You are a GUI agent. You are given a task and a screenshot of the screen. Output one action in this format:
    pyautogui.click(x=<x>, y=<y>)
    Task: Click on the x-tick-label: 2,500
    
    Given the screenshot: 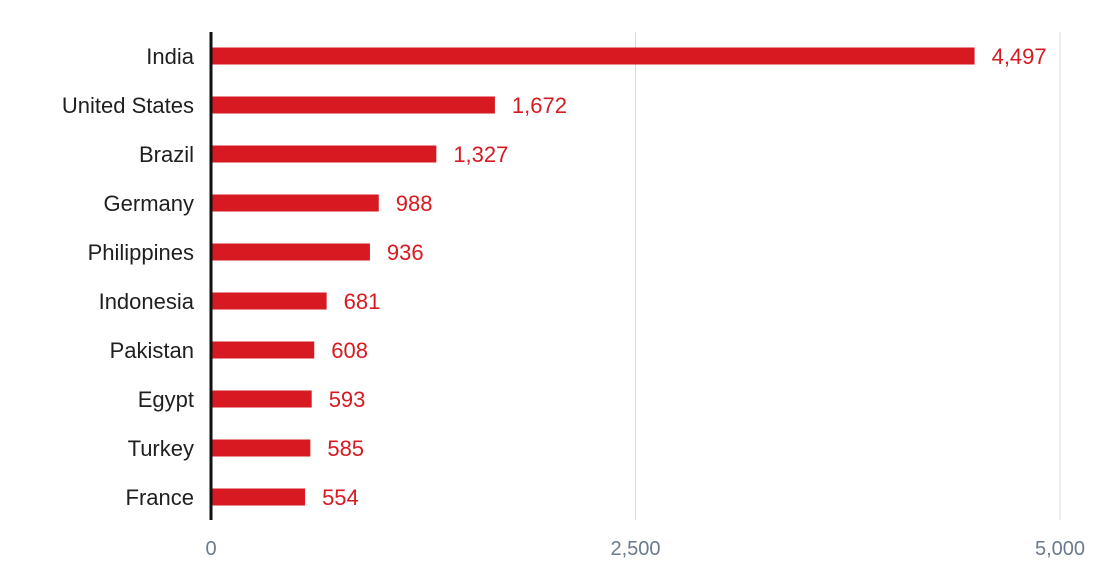 What is the action you would take?
    pyautogui.click(x=635, y=549)
    